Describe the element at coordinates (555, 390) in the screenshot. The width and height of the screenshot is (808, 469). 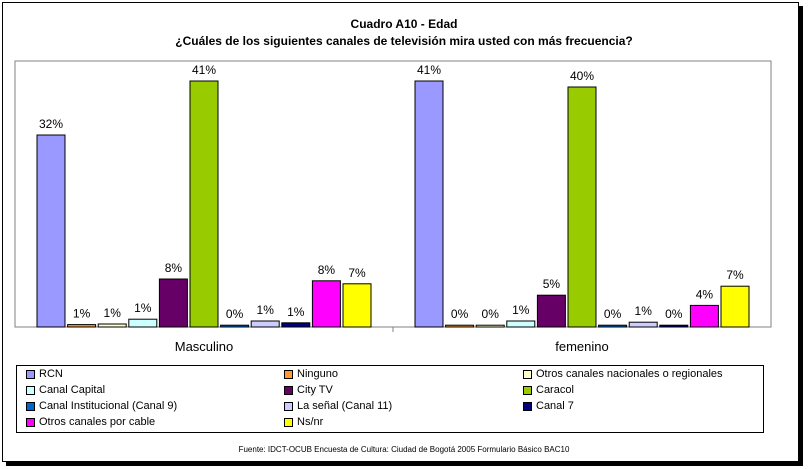
I see `legend-label: Caracol` at that location.